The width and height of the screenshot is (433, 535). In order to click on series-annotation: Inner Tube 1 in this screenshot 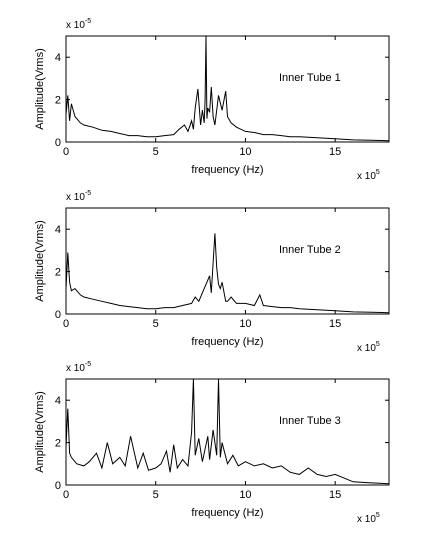, I will do `click(310, 78)`.